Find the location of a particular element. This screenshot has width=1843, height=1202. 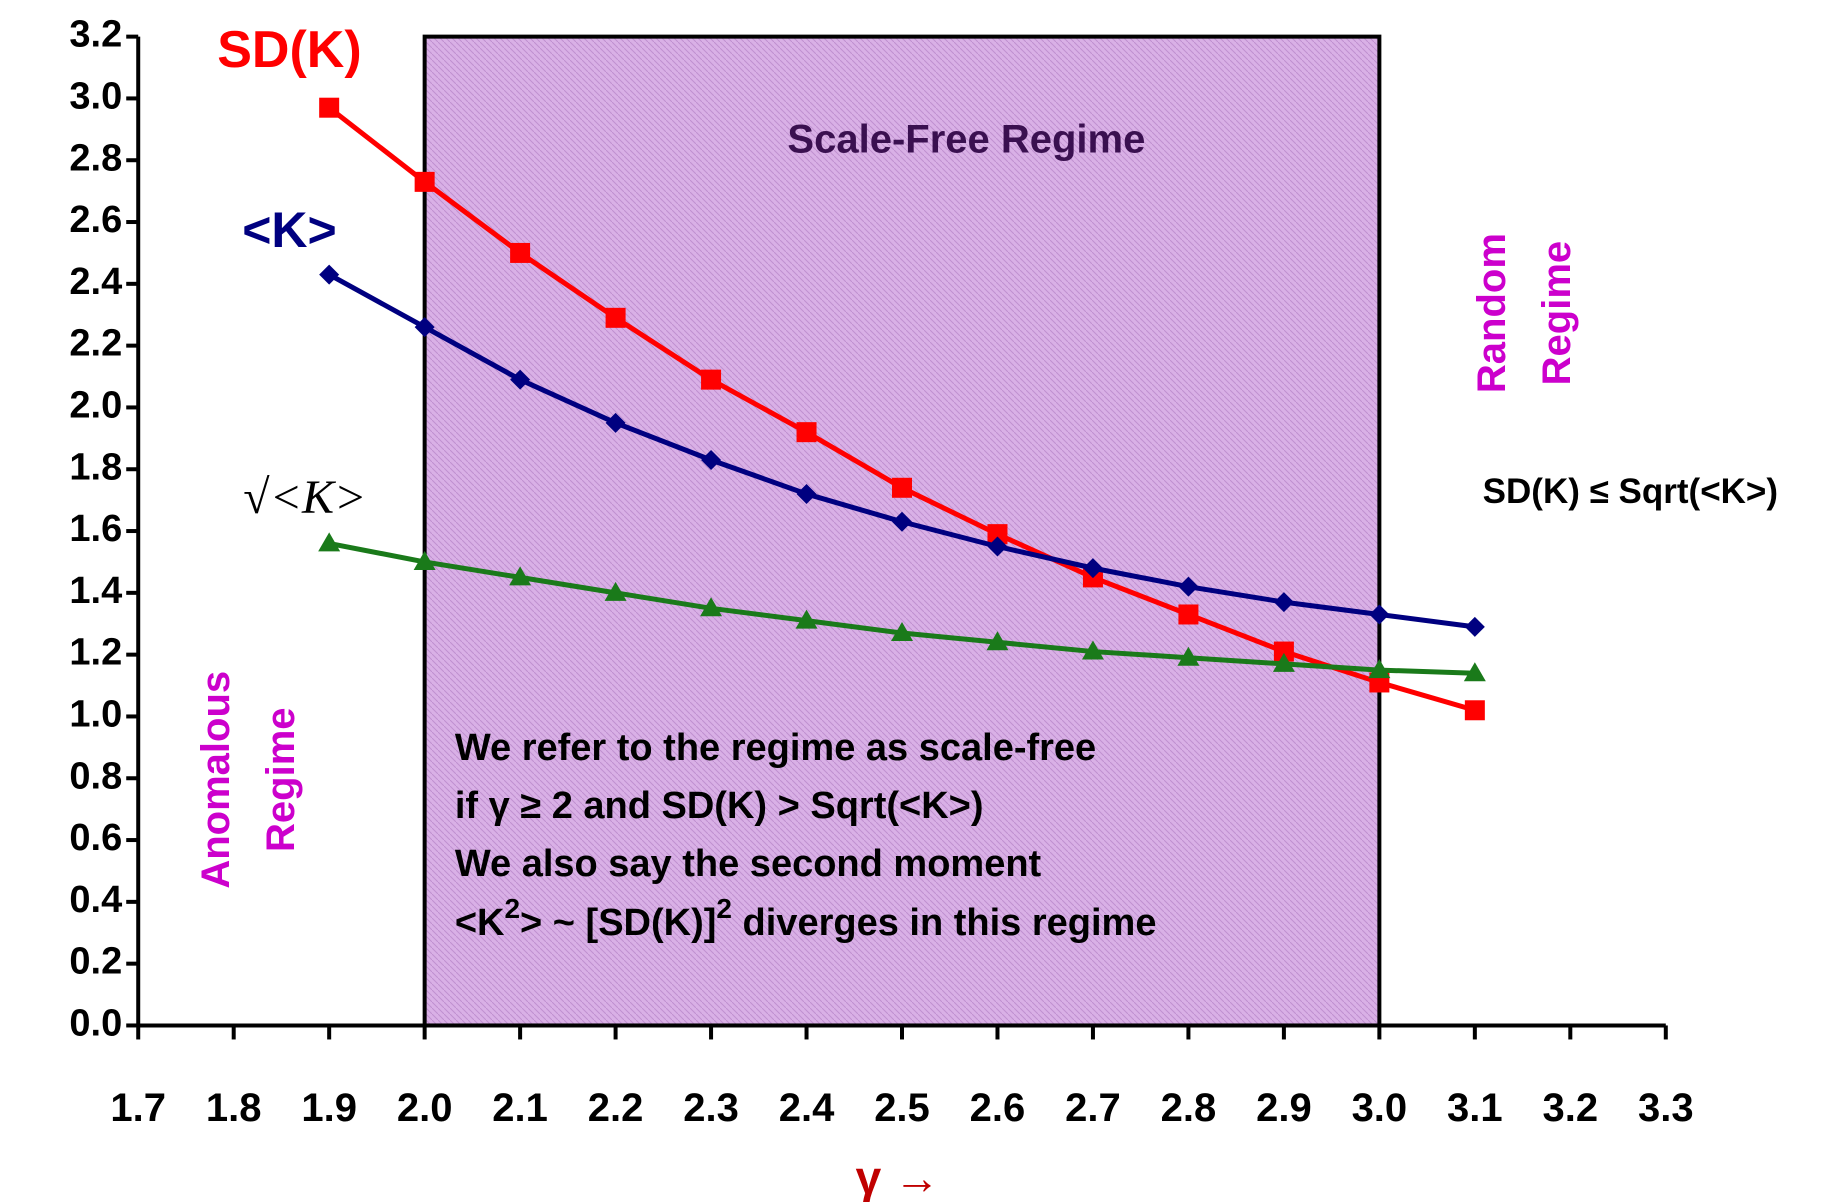

x-tick-label: 2.9 is located at coordinates (1284, 1108).